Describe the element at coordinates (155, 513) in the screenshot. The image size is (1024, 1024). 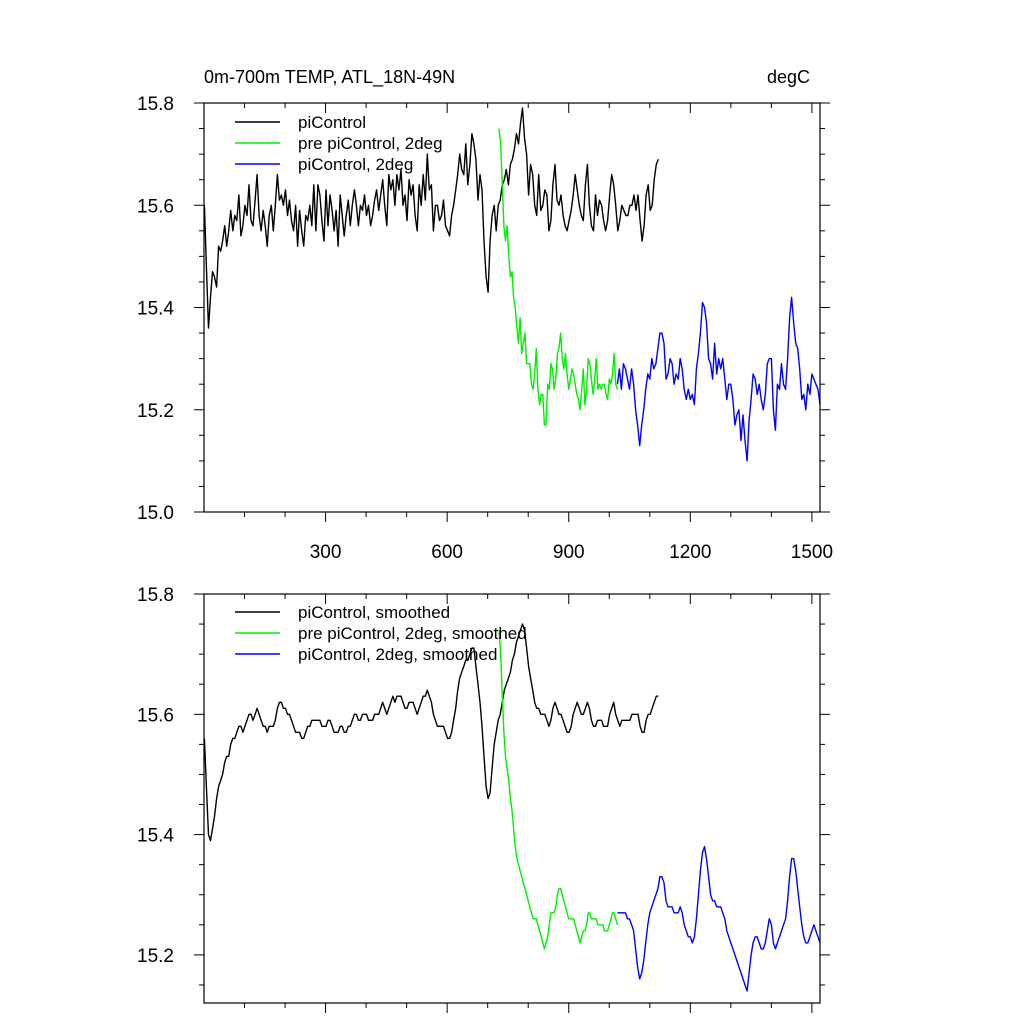
I see `y-tick-label: 15.0` at that location.